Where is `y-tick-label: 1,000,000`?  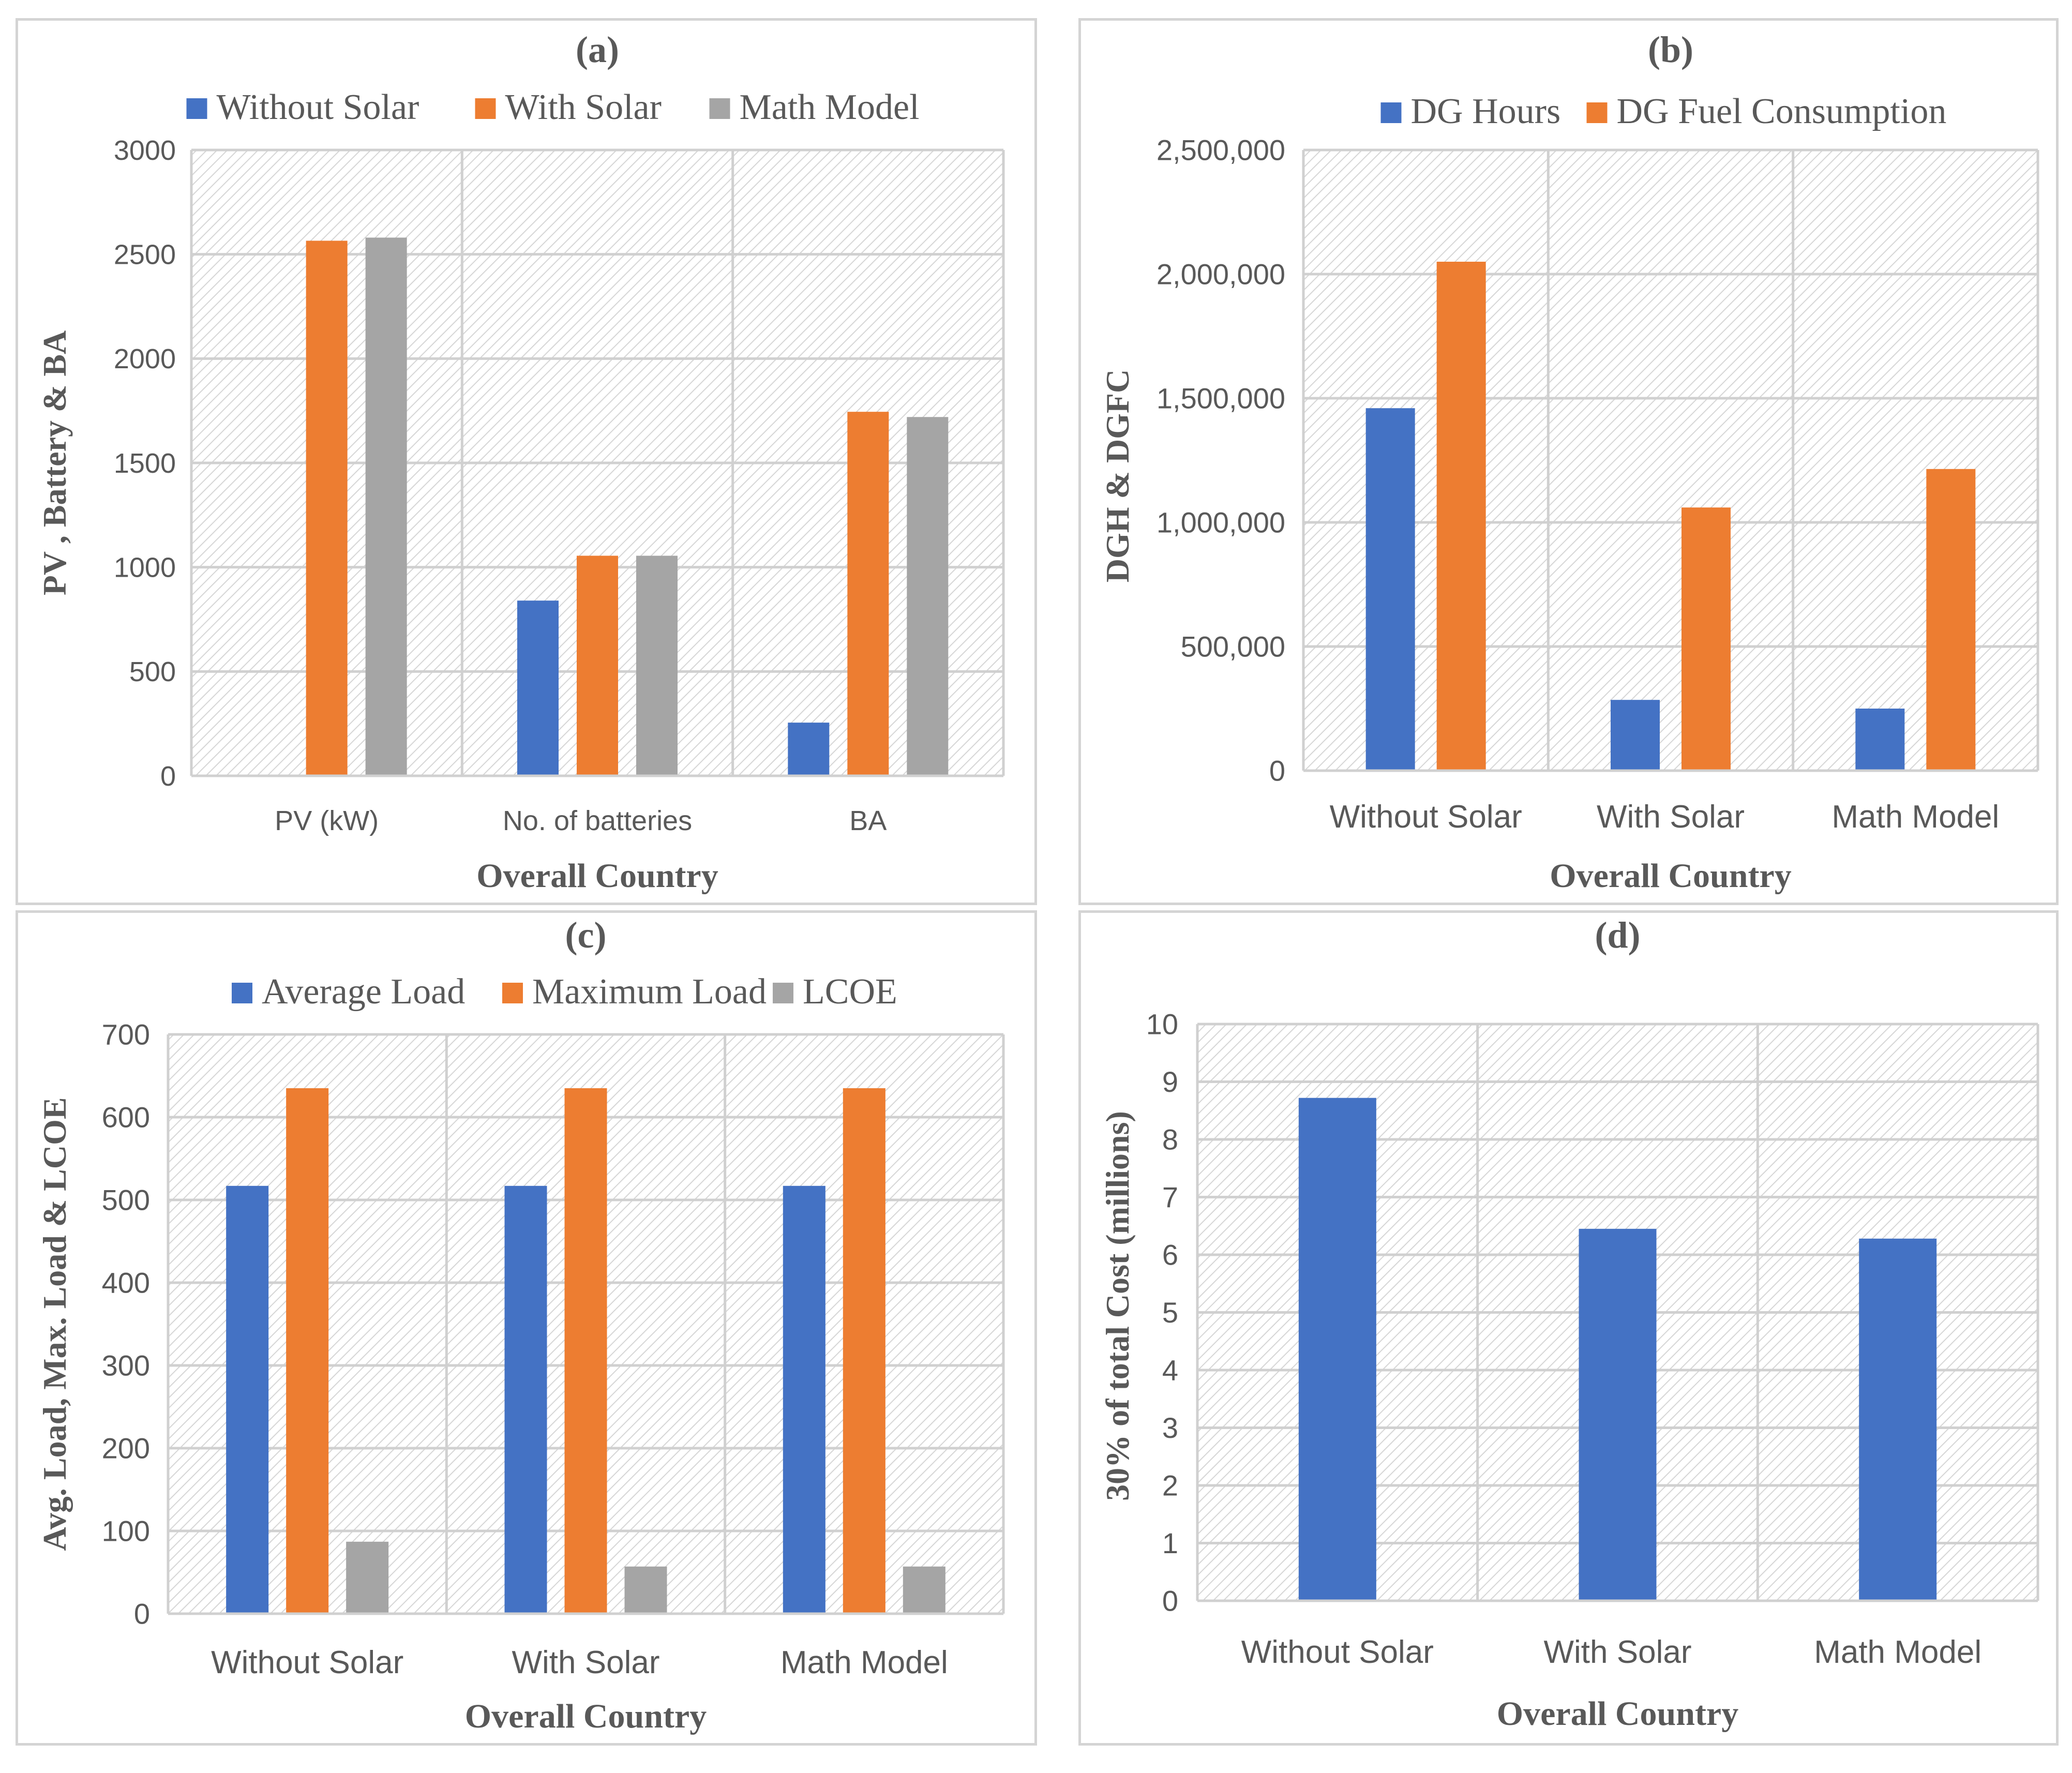
y-tick-label: 1,000,000 is located at coordinates (1221, 522).